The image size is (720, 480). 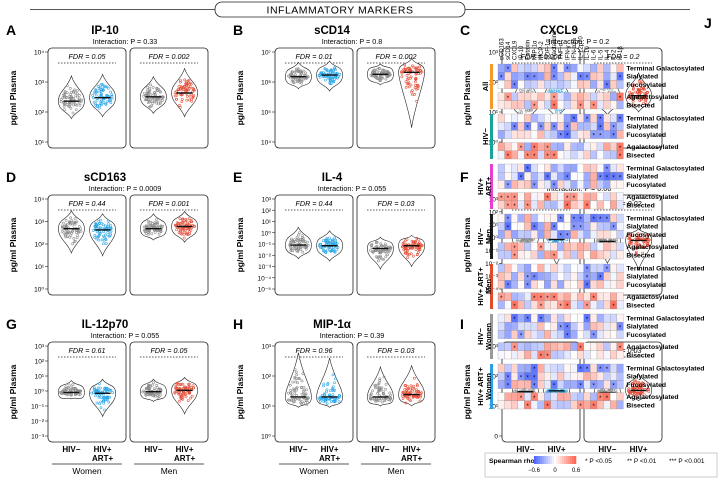 What do you see at coordinates (40, 377) in the screenshot?
I see `y-tick-label: 10¹` at bounding box center [40, 377].